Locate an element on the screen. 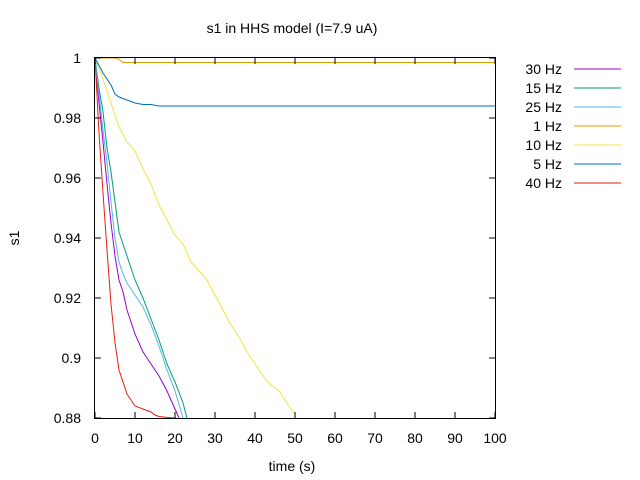 Image resolution: width=640 pixels, height=480 pixels. legend-label: 30 Hz is located at coordinates (543, 69).